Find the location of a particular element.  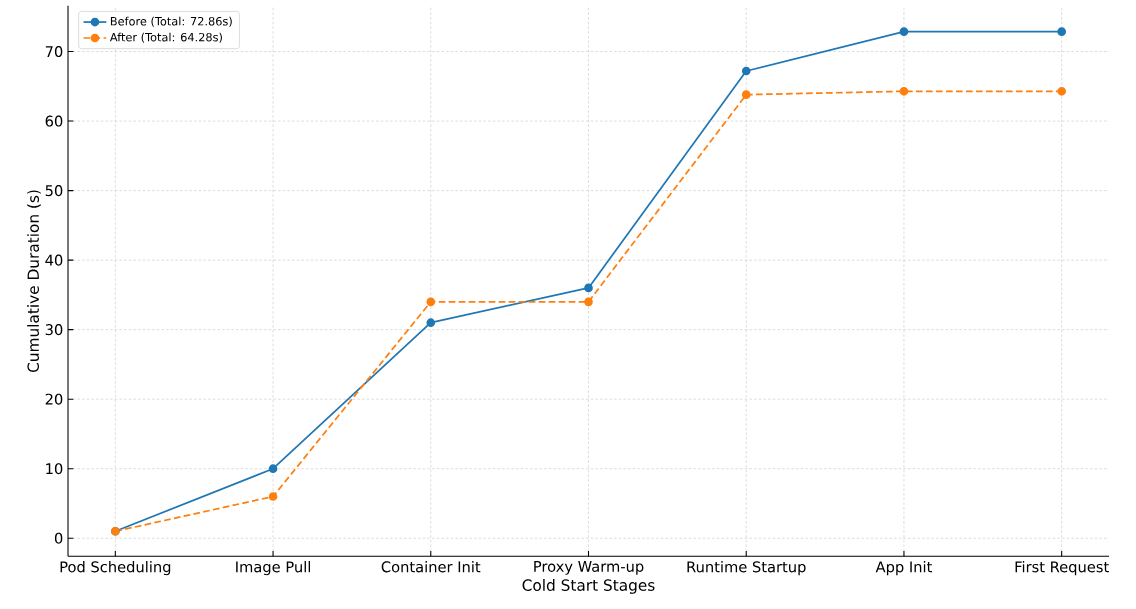

y-tick-label: 60 is located at coordinates (54, 121).